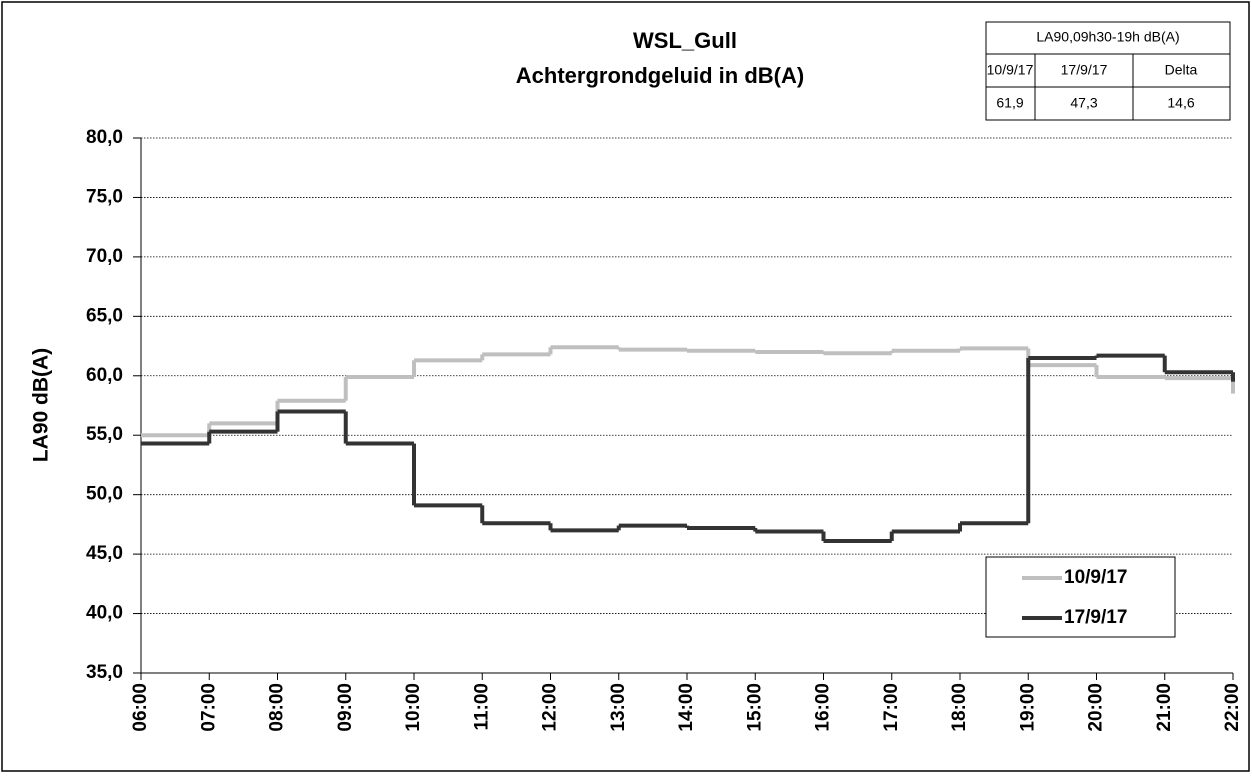 Image resolution: width=1252 pixels, height=779 pixels. What do you see at coordinates (345, 707) in the screenshot?
I see `x-tick-label: 09:00` at bounding box center [345, 707].